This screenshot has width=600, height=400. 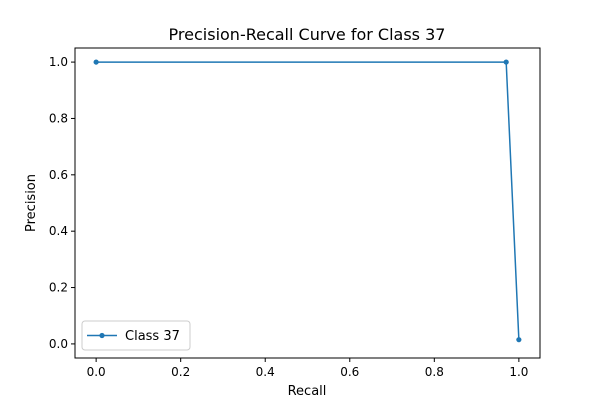 What do you see at coordinates (58, 175) in the screenshot?
I see `y-tick-label: 0.6` at bounding box center [58, 175].